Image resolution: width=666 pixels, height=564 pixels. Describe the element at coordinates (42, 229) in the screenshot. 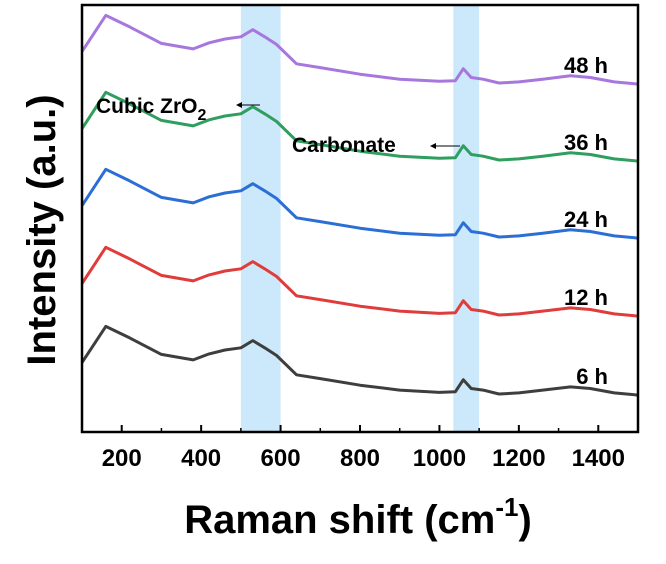

I see `y-axis-title: Intensity (a.u.)` at that location.